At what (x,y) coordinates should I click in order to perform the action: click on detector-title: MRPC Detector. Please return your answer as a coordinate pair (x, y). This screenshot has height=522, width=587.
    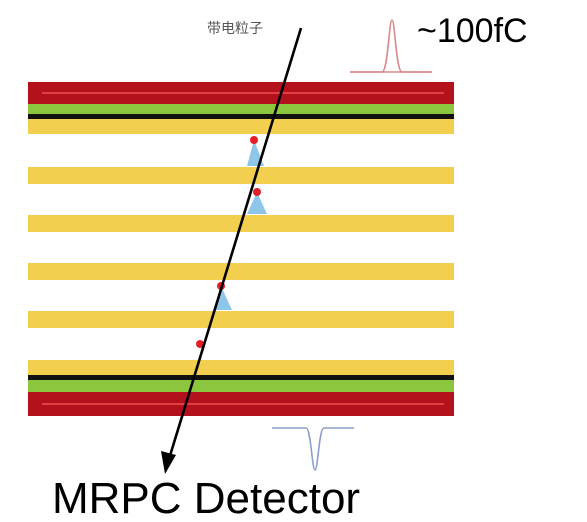
    Looking at the image, I should click on (206, 498).